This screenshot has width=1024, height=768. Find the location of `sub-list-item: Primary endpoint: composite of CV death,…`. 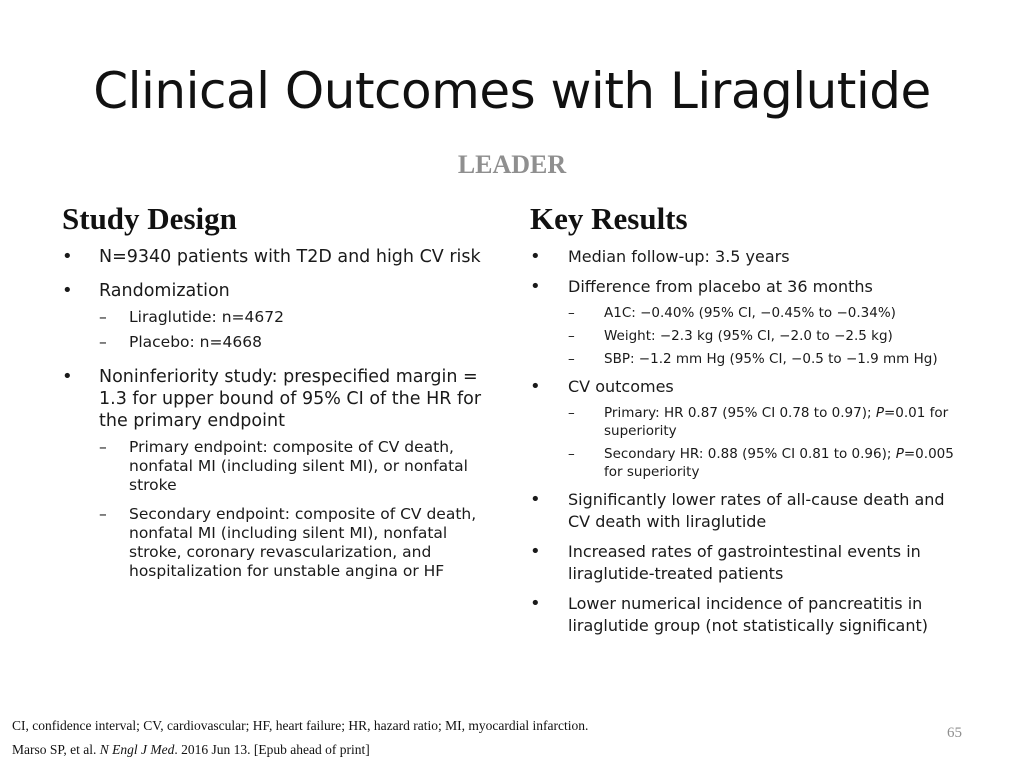

sub-list-item: Primary endpoint: composite of CV death,… is located at coordinates (300, 466).